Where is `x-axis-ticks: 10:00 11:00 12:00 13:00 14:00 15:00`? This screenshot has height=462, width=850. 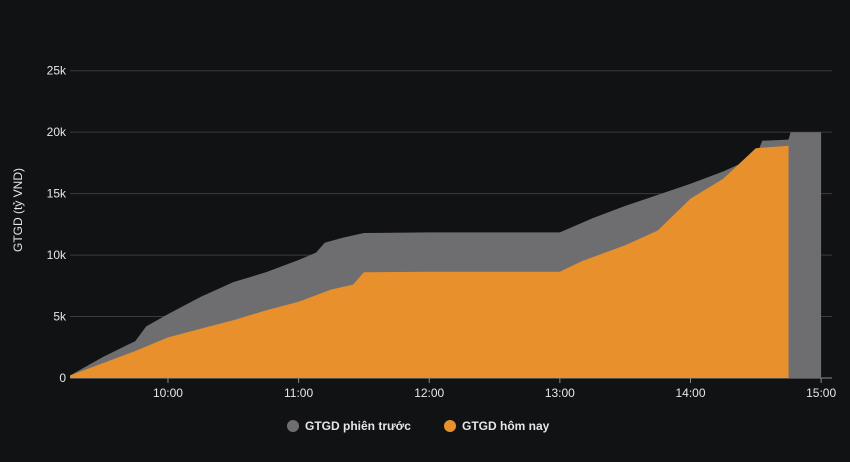
x-axis-ticks: 10:00 11:00 12:00 13:00 14:00 15:00 is located at coordinates (494, 389).